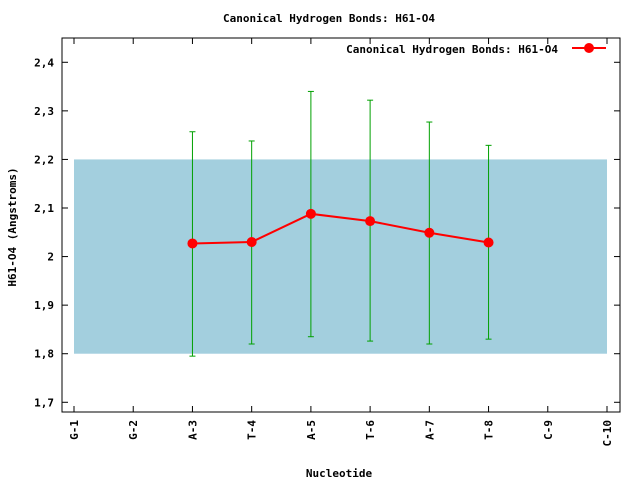 This screenshot has width=640, height=480. Describe the element at coordinates (589, 48) in the screenshot. I see `legend-marker-sample` at that location.